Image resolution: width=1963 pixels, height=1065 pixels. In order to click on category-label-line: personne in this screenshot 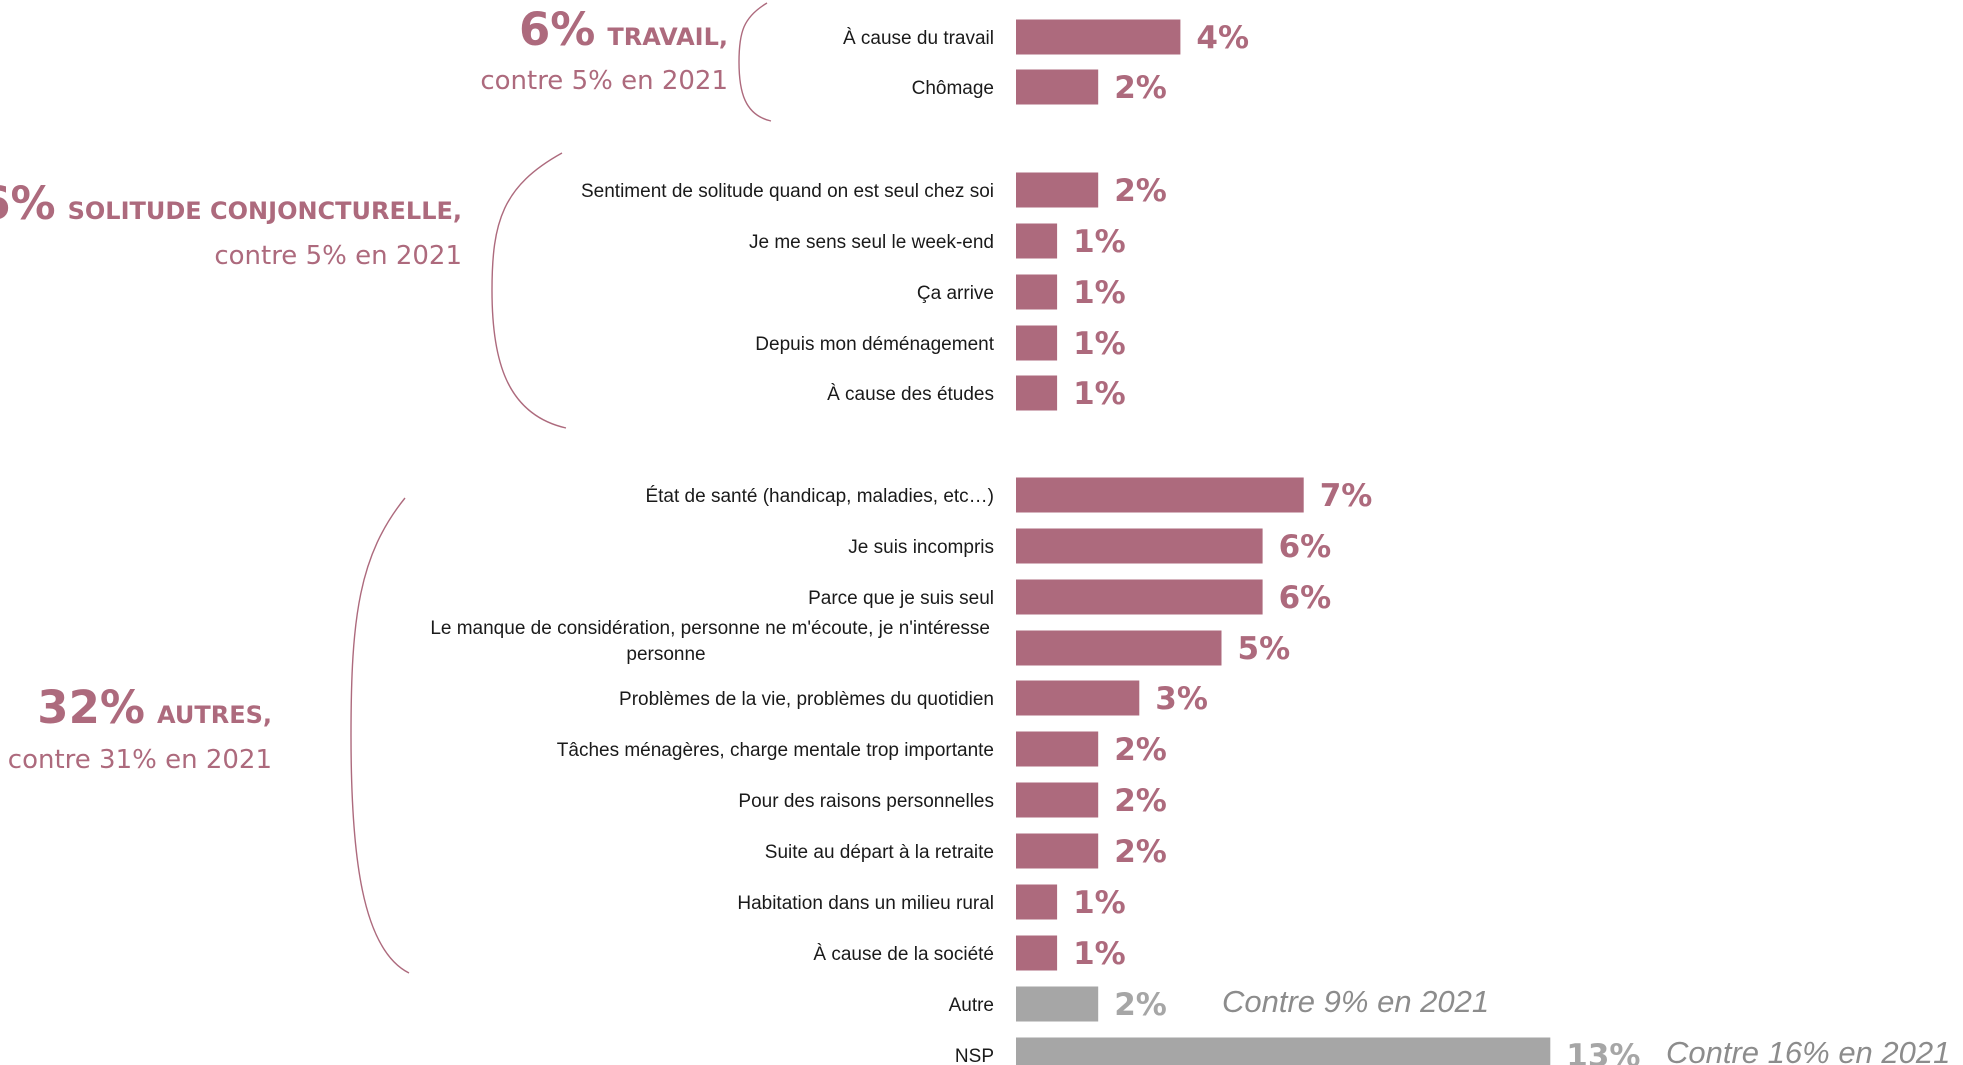, I will do `click(665, 654)`.